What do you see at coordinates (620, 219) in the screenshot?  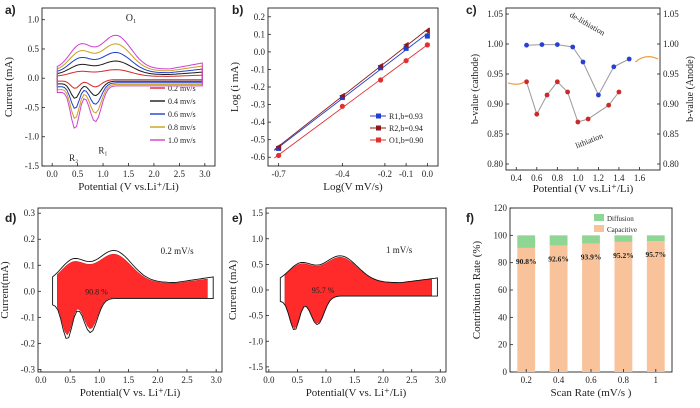 I see `legend-entry: Diffusion` at bounding box center [620, 219].